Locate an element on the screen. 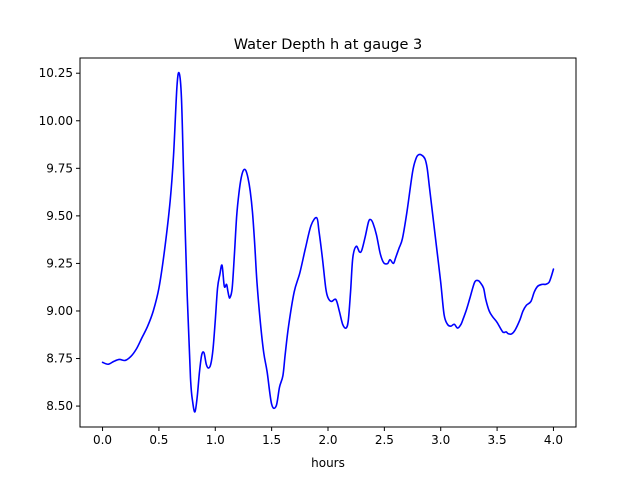 The height and width of the screenshot is (480, 640). y-tick-label: 9.25 is located at coordinates (59, 263).